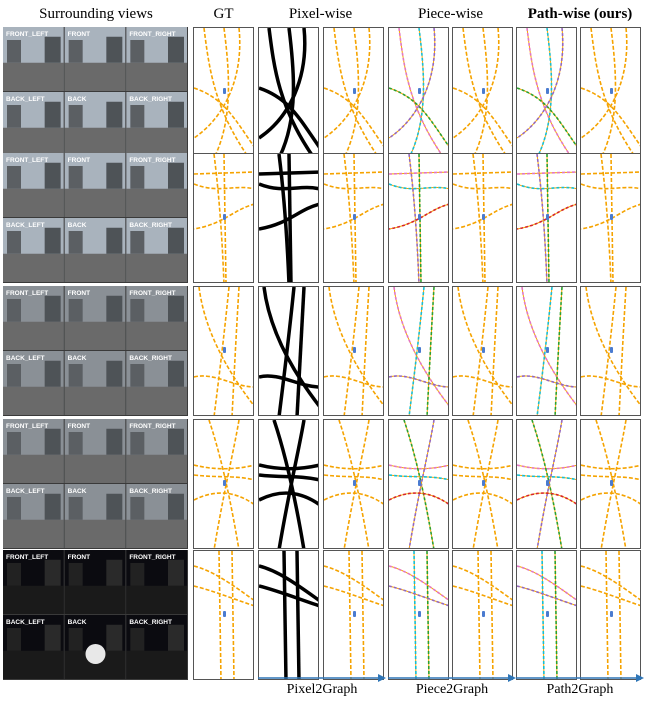 The width and height of the screenshot is (656, 702). What do you see at coordinates (322, 678) in the screenshot?
I see `pixel2graph-arrow` at bounding box center [322, 678].